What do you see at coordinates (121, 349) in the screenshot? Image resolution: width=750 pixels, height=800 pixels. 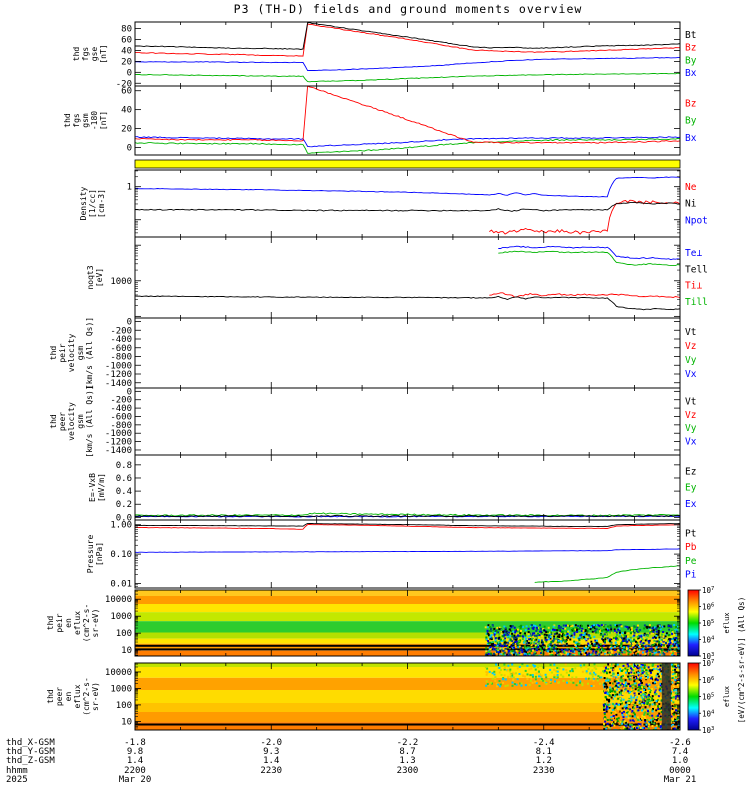 I see `ytick-label: -600` at bounding box center [121, 349].